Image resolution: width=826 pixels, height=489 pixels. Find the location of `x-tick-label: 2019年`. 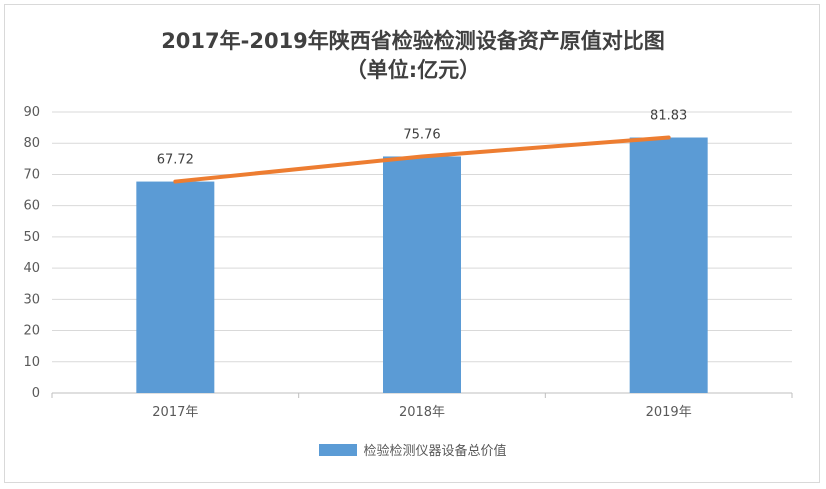

x-tick-label: 2019年 is located at coordinates (669, 412).